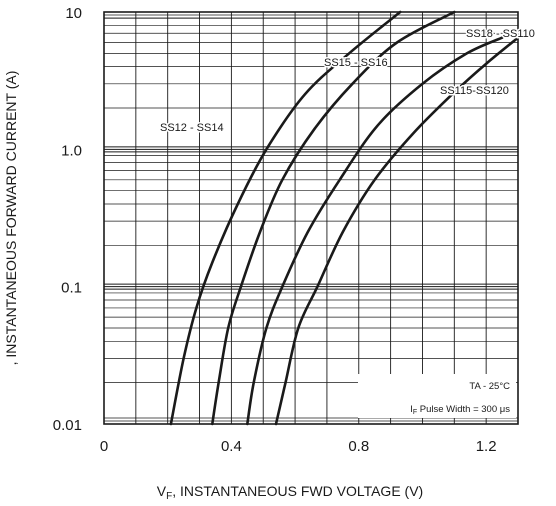  I want to click on series-label: SS18 - SS110, so click(500, 34).